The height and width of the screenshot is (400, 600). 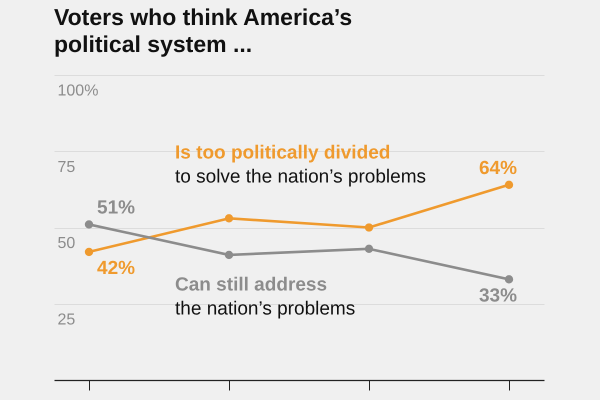 I want to click on data-label: 42%, so click(x=116, y=268).